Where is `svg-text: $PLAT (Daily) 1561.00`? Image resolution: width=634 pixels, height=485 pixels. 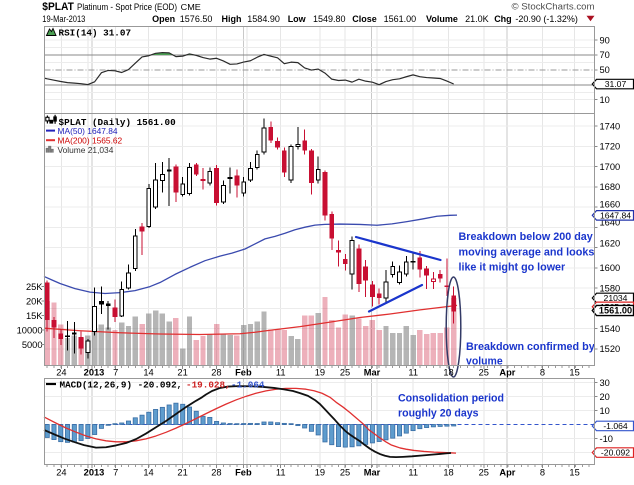 svg-text: $PLAT (Daily) 1561.00 is located at coordinates (118, 122).